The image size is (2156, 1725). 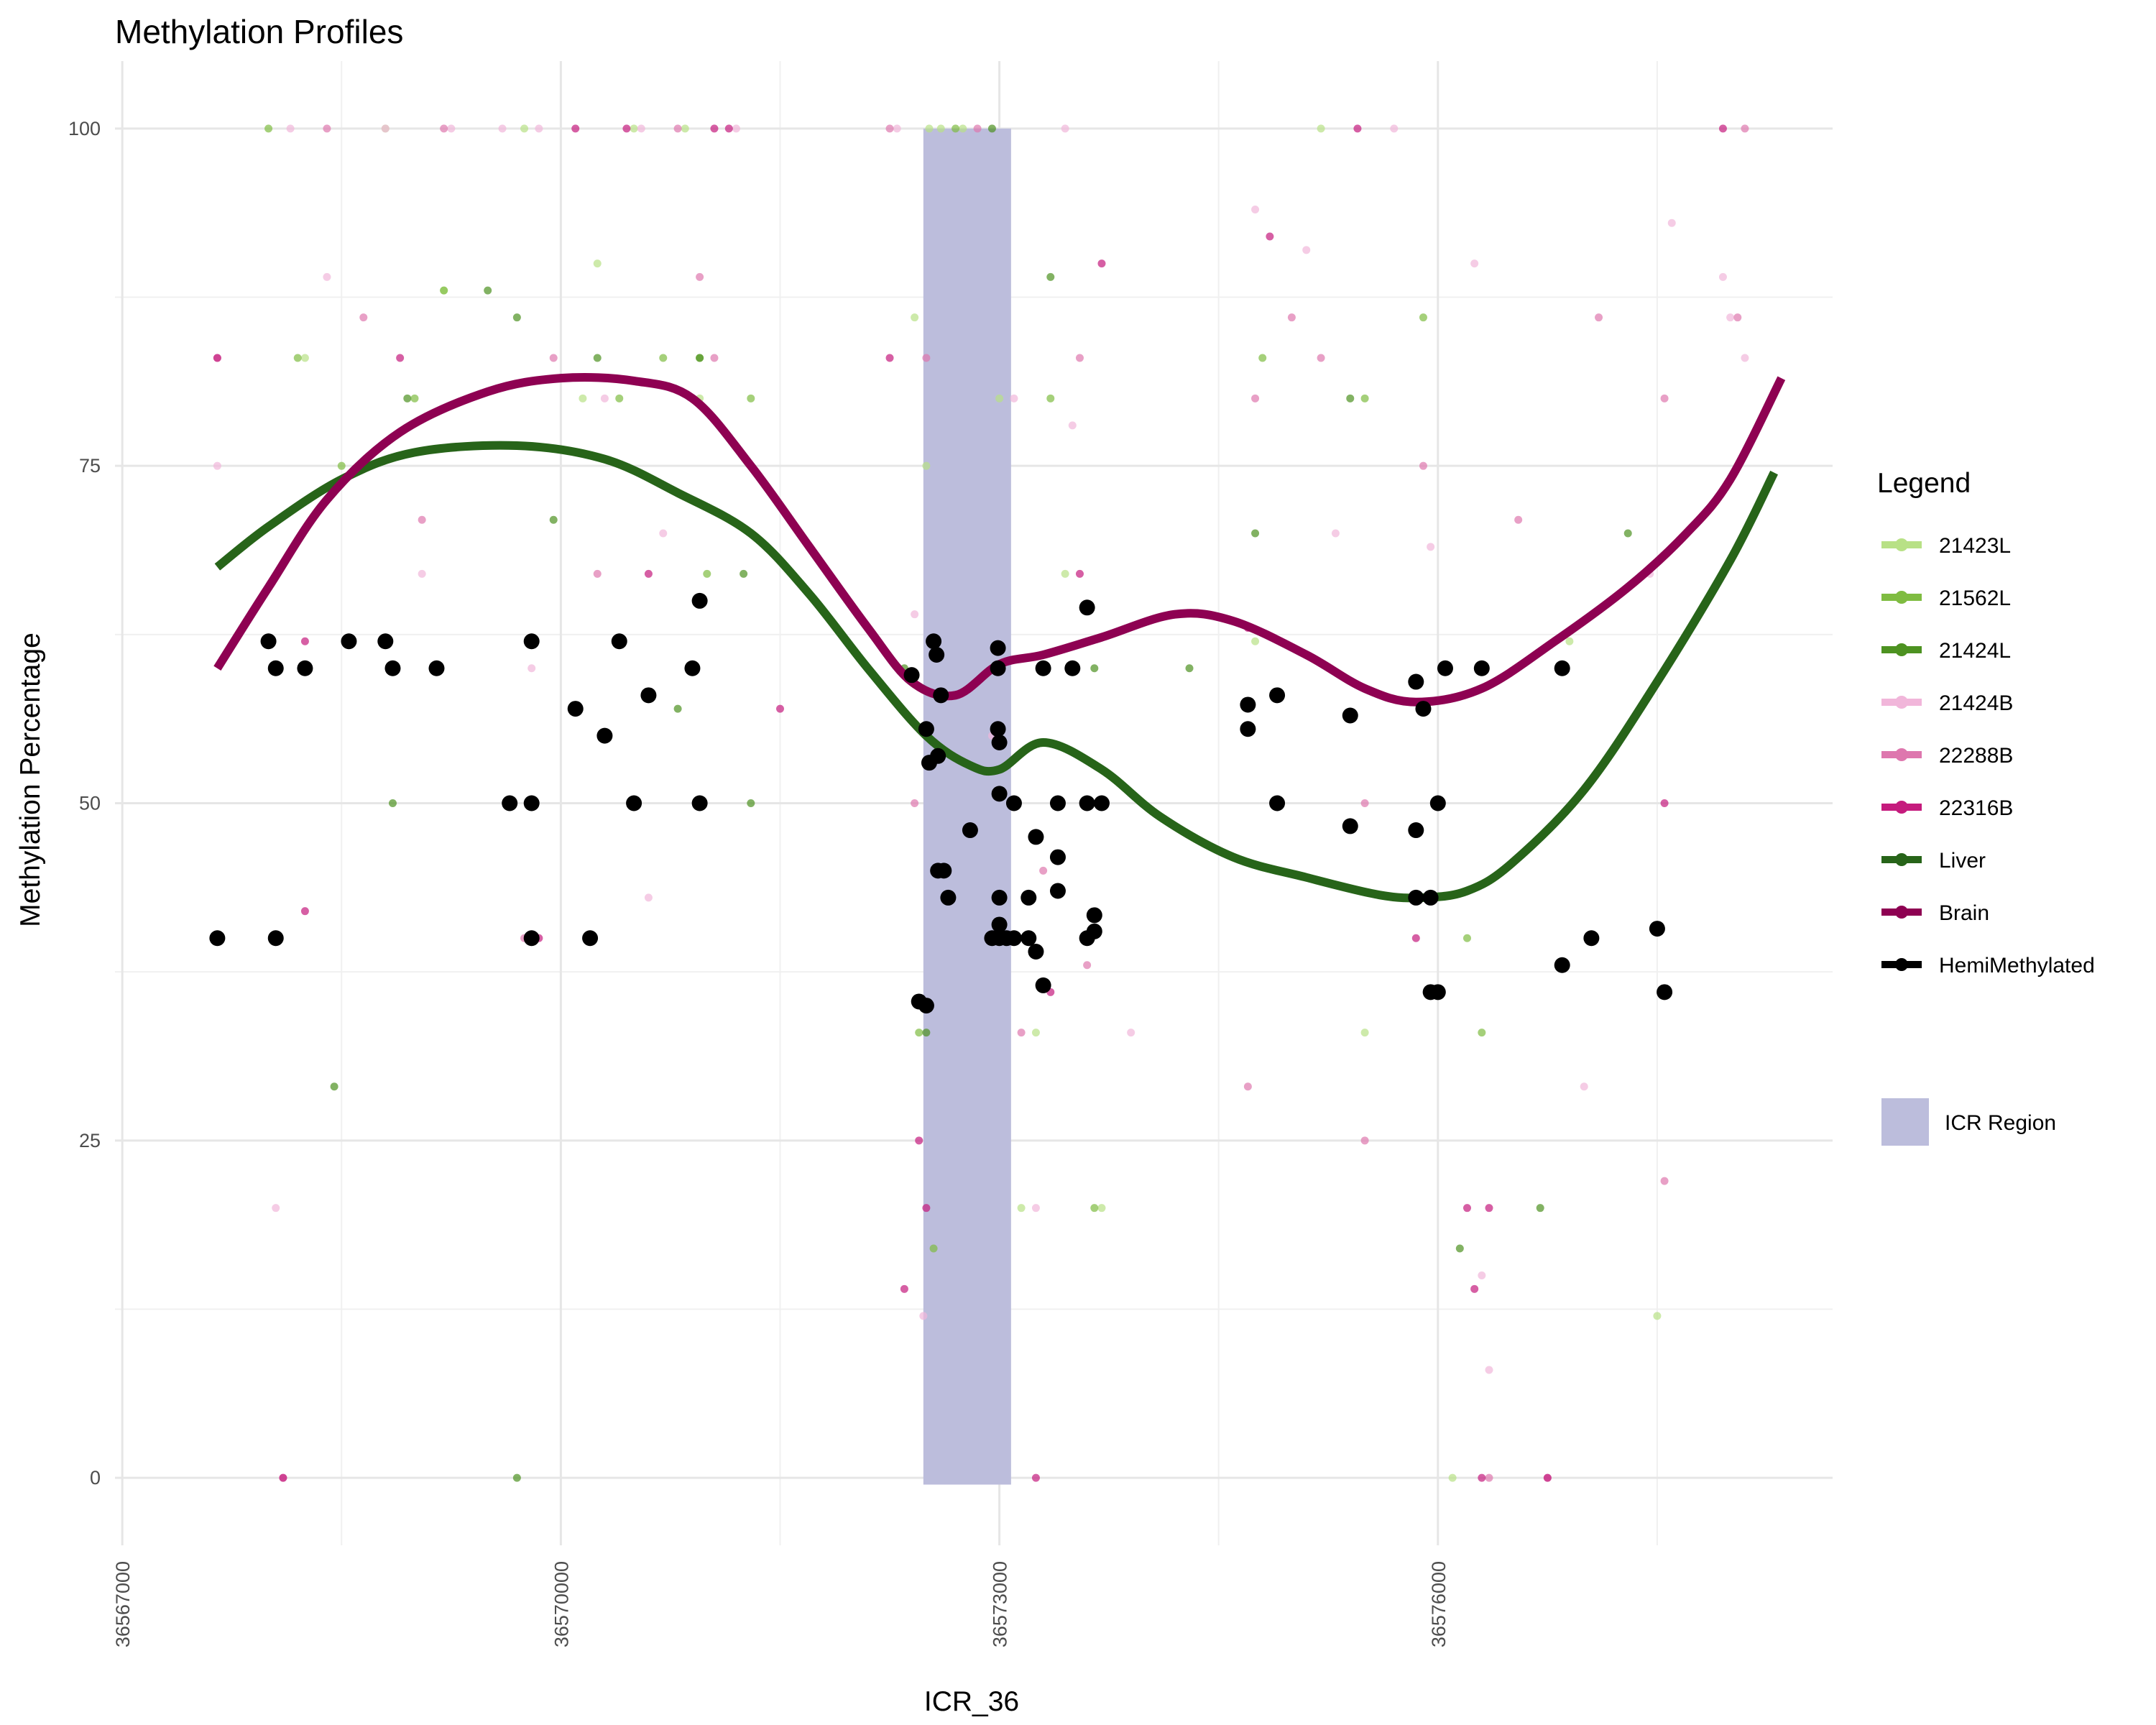 I want to click on y-tick-label: 0, so click(x=96, y=1478).